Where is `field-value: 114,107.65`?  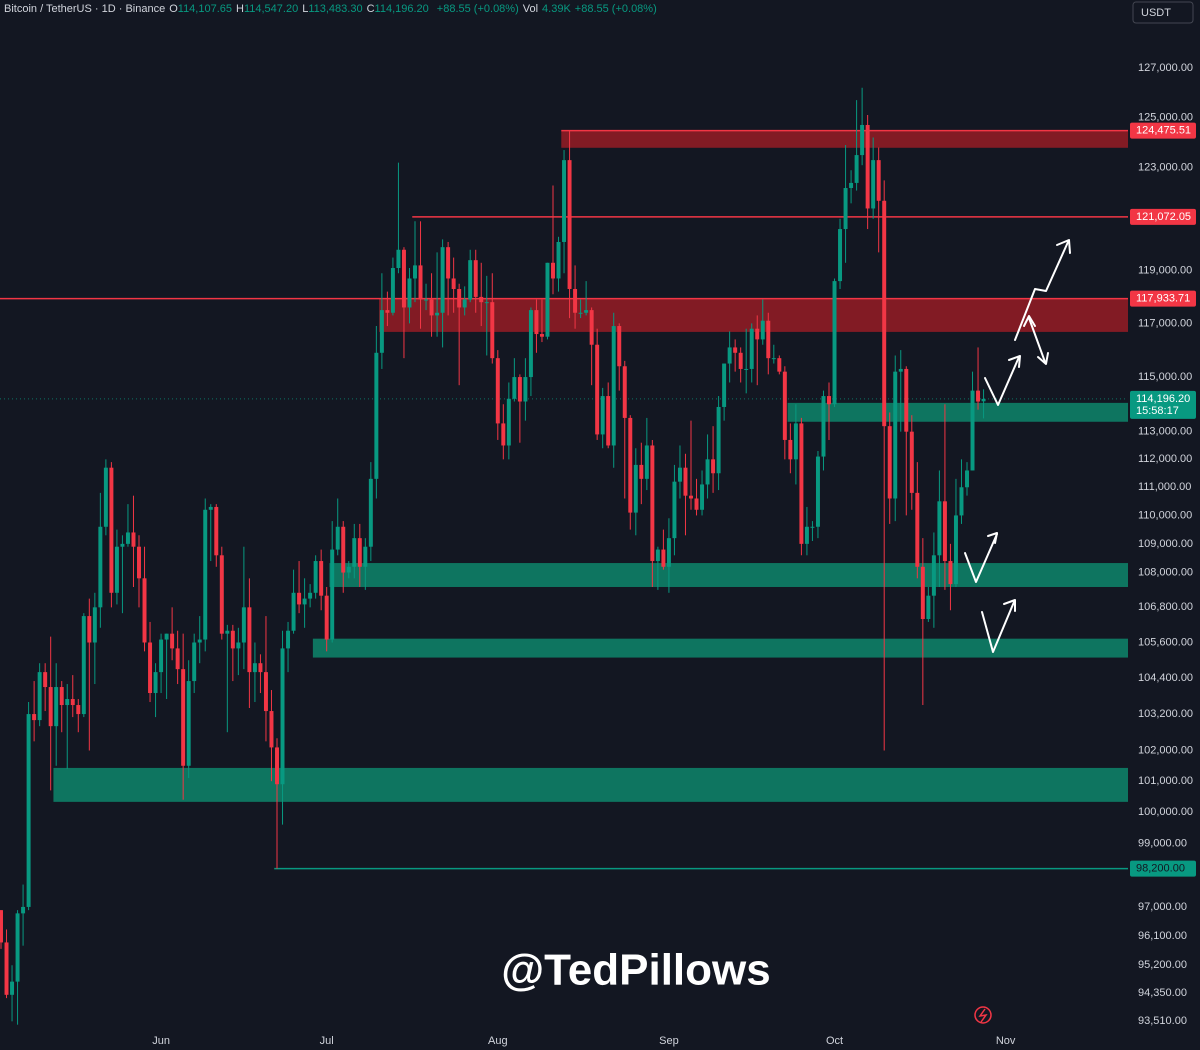
field-value: 114,107.65 is located at coordinates (205, 9).